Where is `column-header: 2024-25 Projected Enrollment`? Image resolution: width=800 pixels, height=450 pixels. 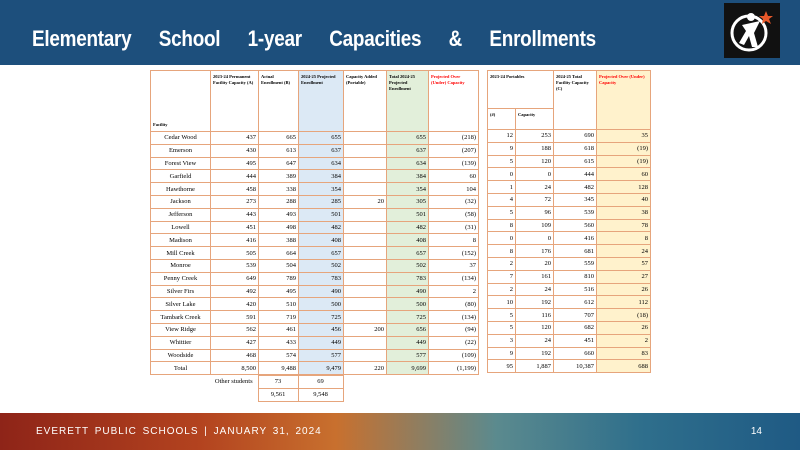
column-header: 2024-25 Projected Enrollment is located at coordinates (321, 101).